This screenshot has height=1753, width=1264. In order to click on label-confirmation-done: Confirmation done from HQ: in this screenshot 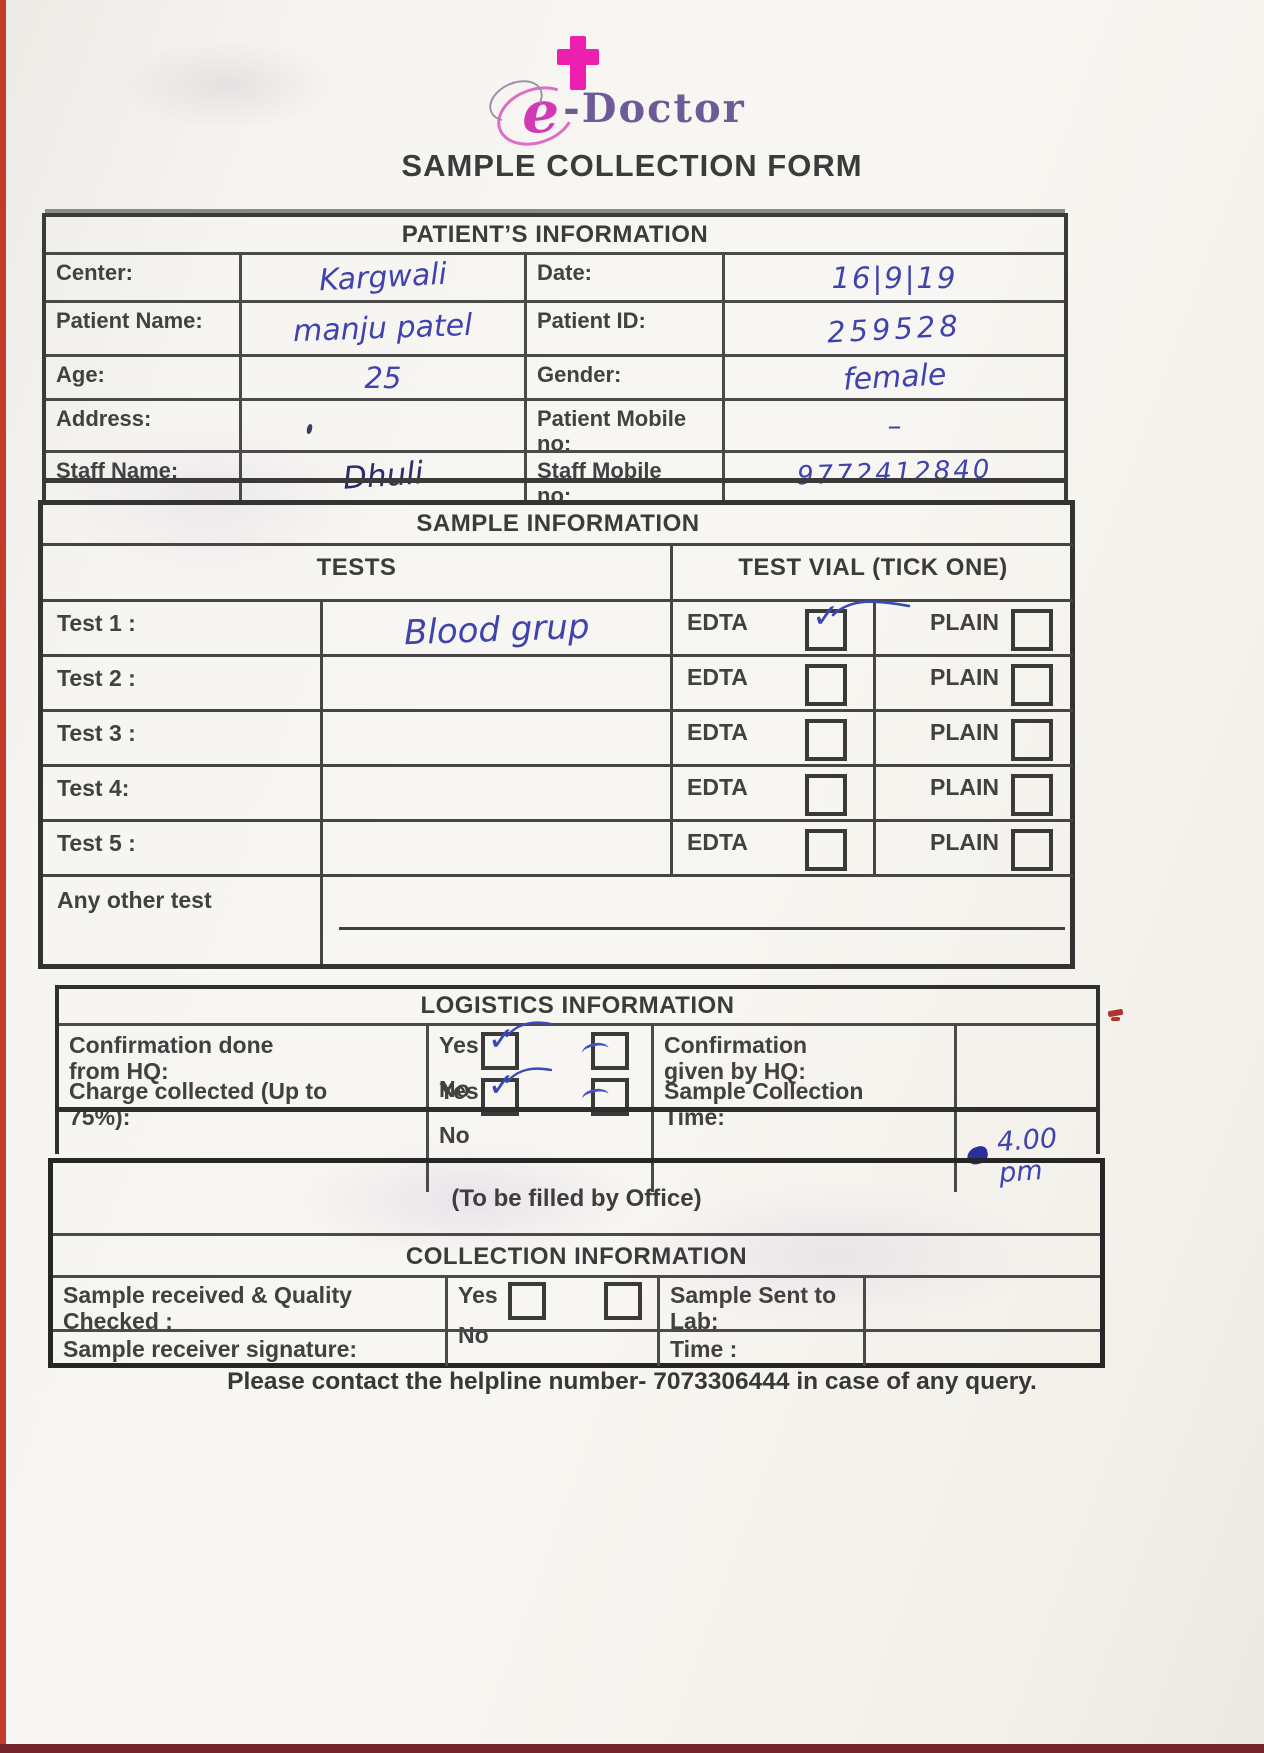, I will do `click(242, 1057)`.